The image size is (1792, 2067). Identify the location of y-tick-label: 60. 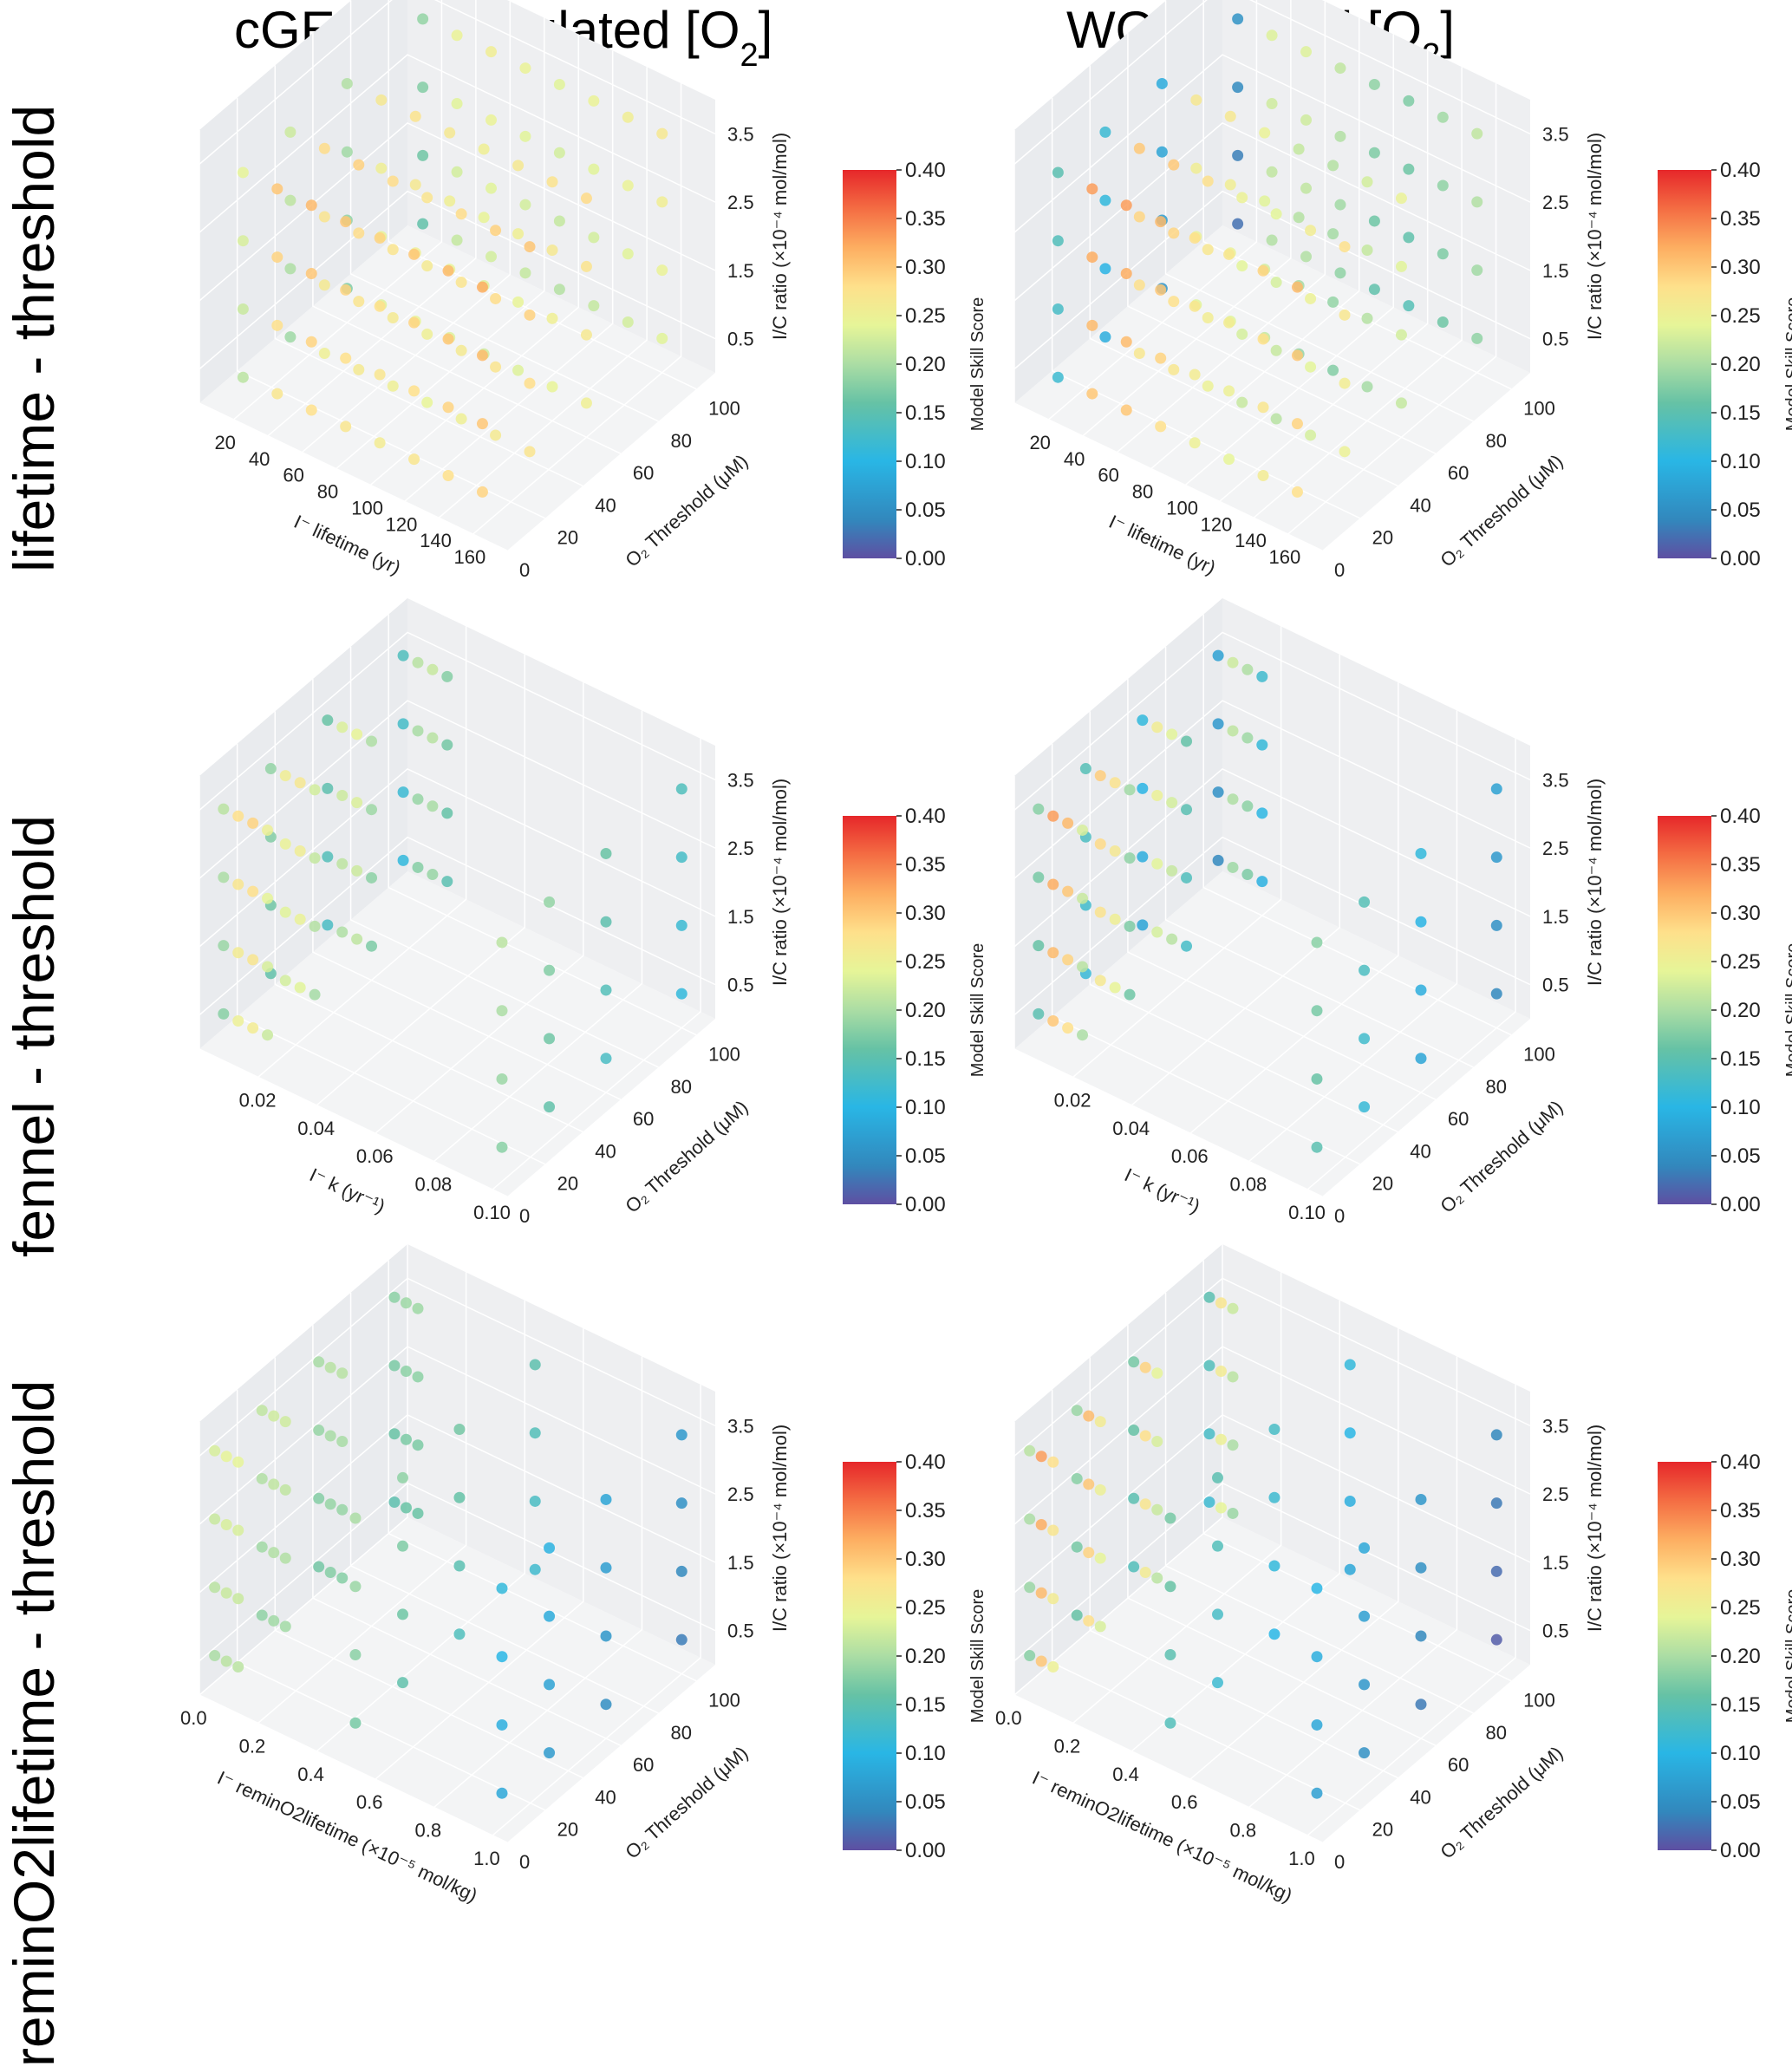
(643, 1765).